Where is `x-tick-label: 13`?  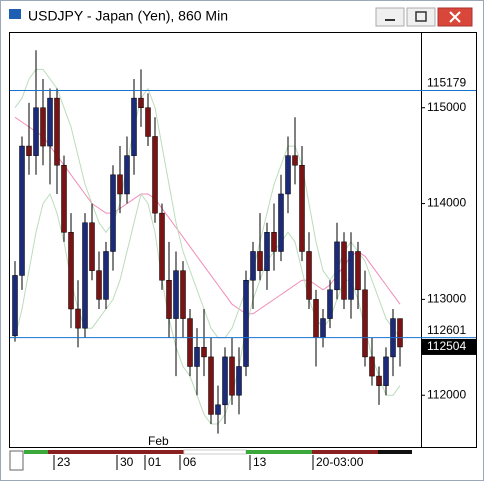
x-tick-label: 13 is located at coordinates (260, 462).